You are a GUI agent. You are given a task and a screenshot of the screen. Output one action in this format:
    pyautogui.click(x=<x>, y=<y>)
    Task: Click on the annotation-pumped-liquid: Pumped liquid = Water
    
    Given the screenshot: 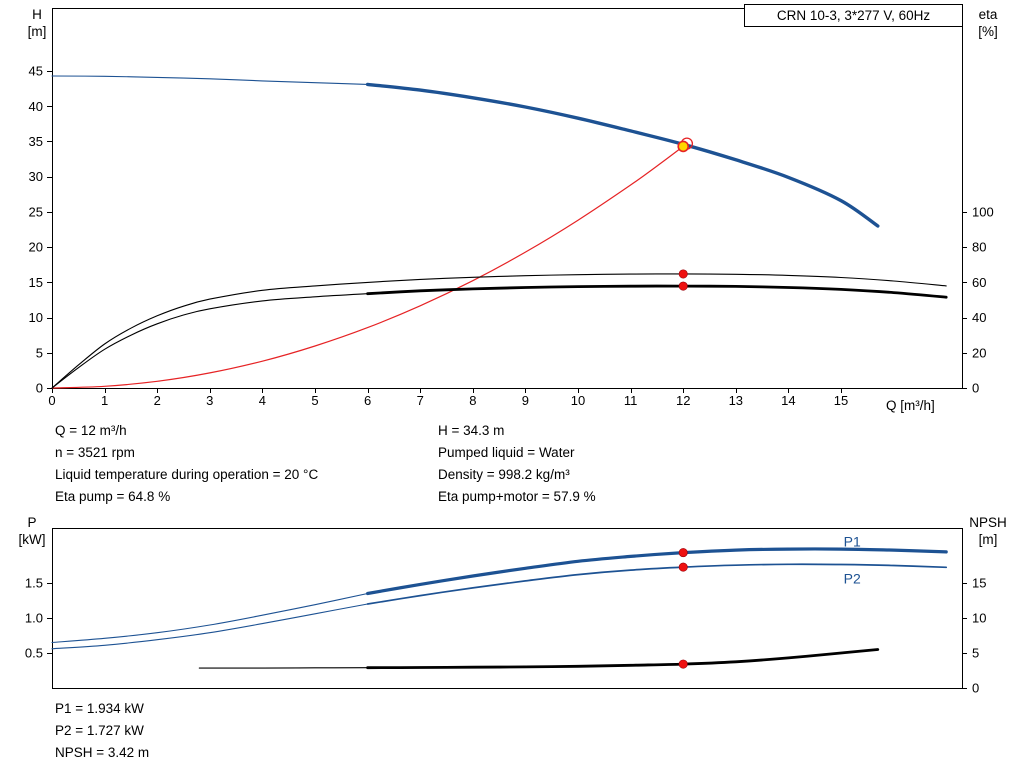 What is the action you would take?
    pyautogui.click(x=506, y=452)
    